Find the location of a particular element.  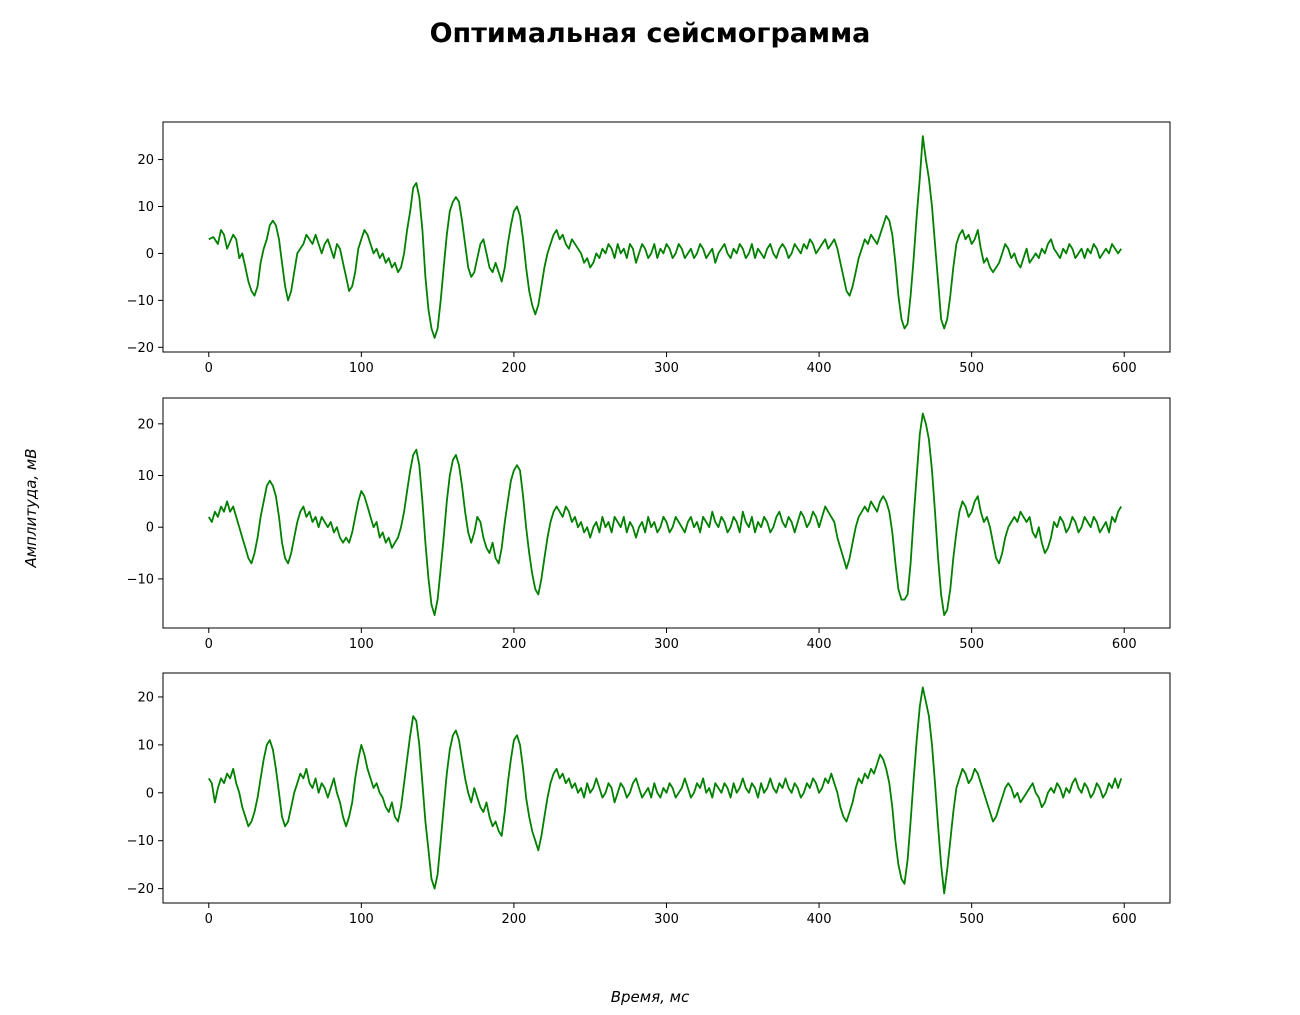

figure-title: Оптимальная сейсмограмма is located at coordinates (650, 33).